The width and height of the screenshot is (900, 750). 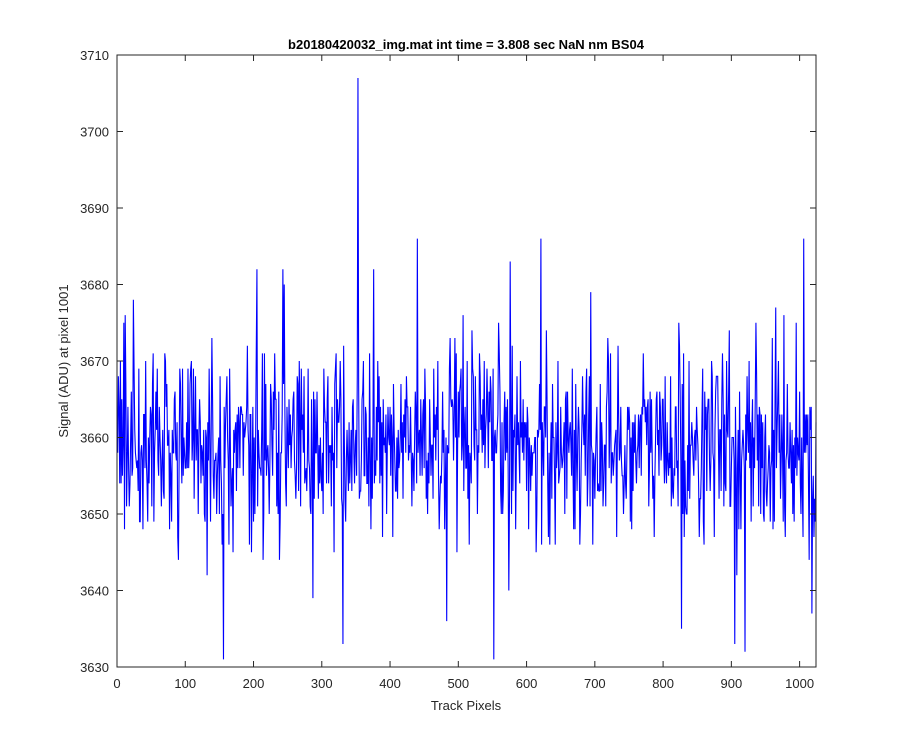 I want to click on y-tick-label: 3670, so click(x=94, y=361).